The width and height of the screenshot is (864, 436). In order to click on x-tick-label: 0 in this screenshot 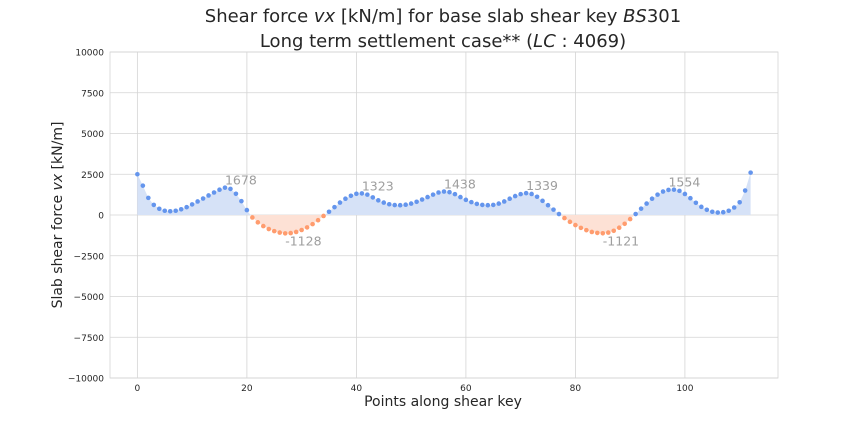, I will do `click(138, 389)`.